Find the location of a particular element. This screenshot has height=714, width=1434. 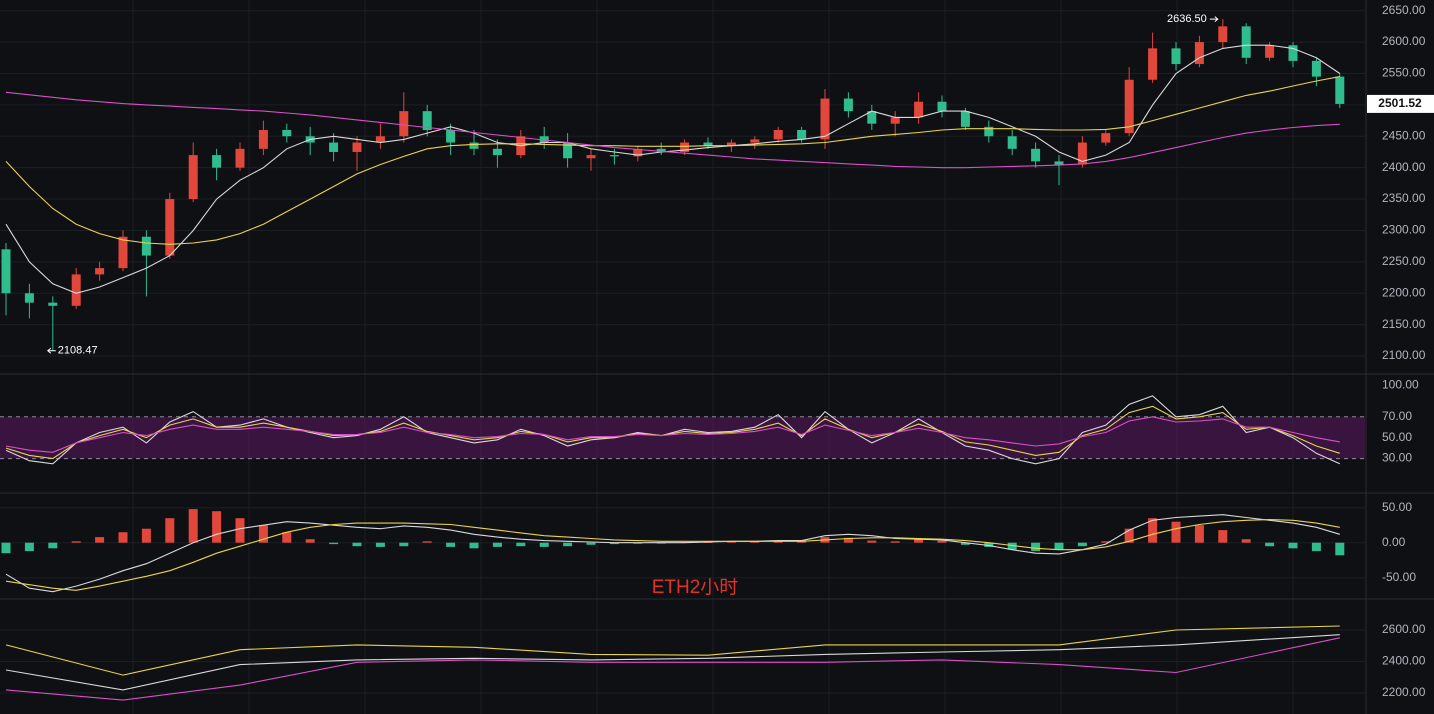

low-label: 2108.47 is located at coordinates (78, 351).